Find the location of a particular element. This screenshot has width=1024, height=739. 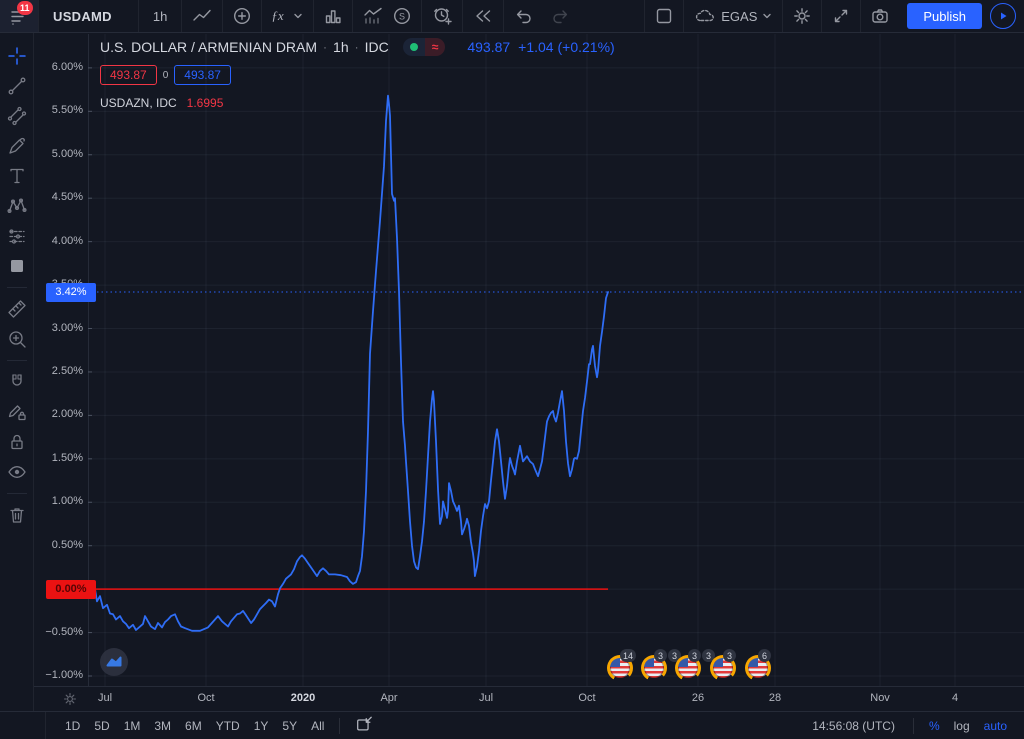

hide-drawings-button is located at coordinates (17, 472).